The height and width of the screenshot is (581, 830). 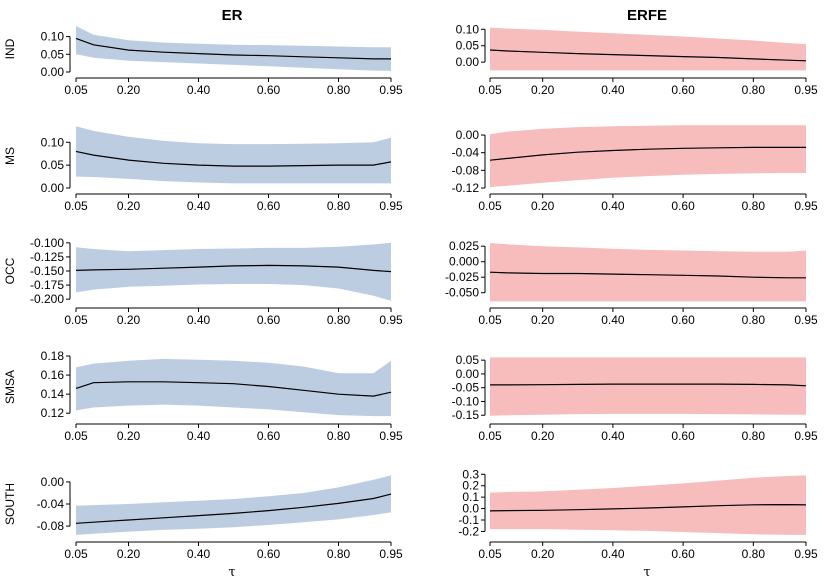 I want to click on y-tick-label-smsa-erfe: -0.15, so click(x=466, y=415).